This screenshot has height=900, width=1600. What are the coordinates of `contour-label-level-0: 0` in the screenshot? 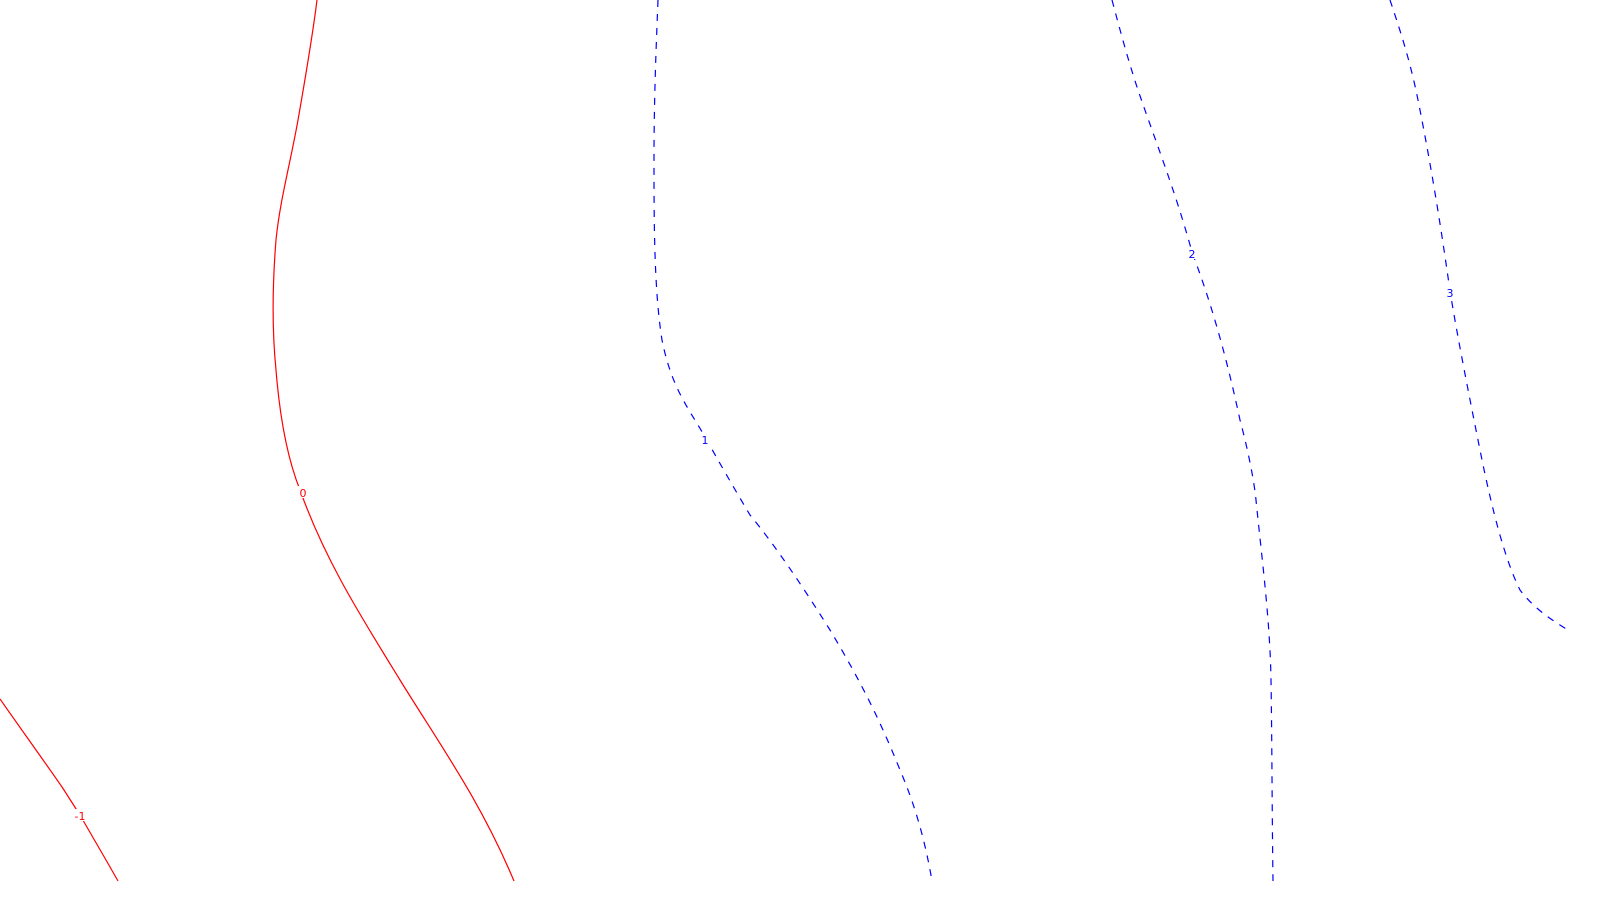 It's located at (303, 493).